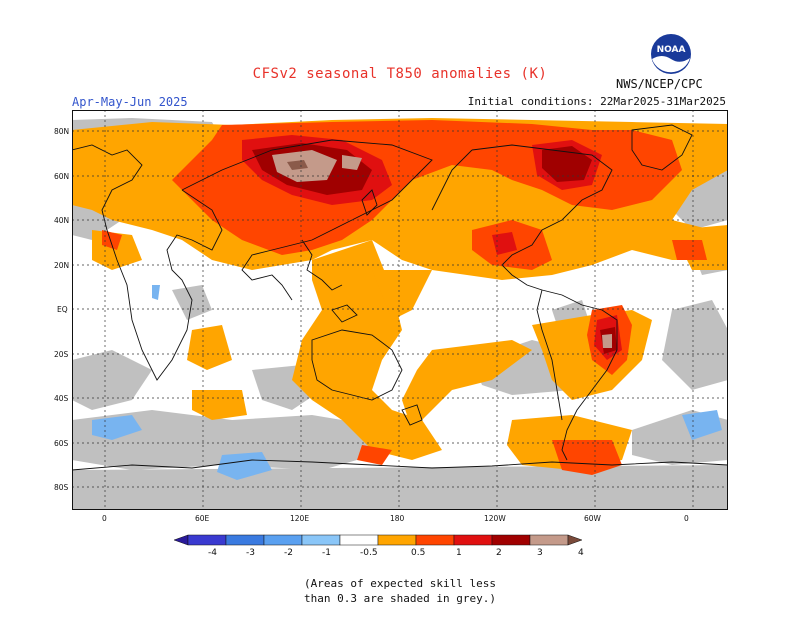  Describe the element at coordinates (62, 265) in the screenshot. I see `lat-label-20n: 20N` at that location.